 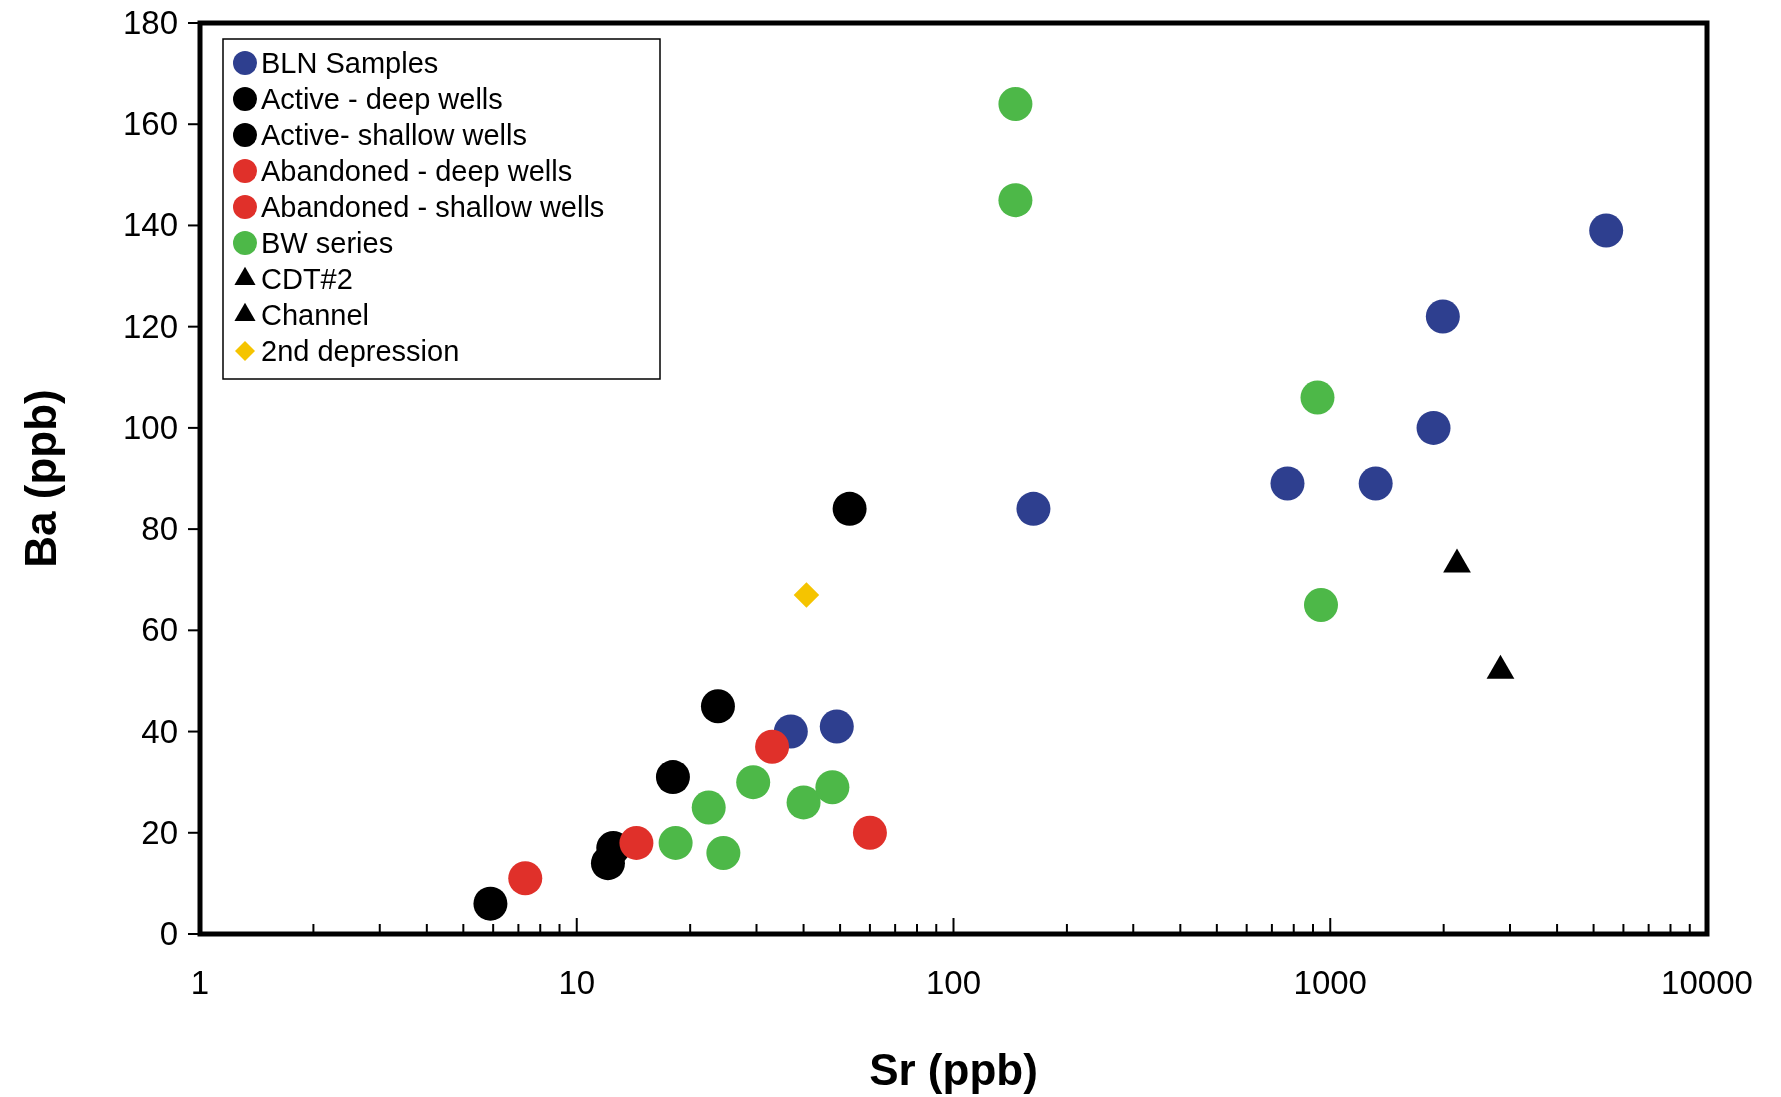 I want to click on legend-label: BW series, so click(x=327, y=243).